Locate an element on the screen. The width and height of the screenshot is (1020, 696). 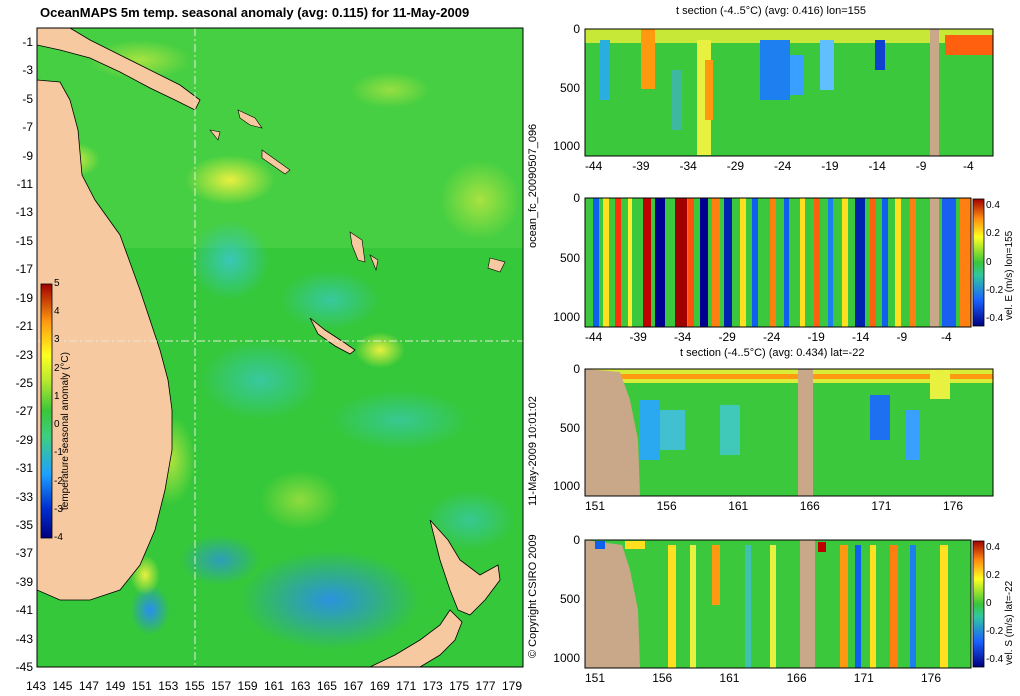
lat-tick-label: -3 is located at coordinates (27, 70).